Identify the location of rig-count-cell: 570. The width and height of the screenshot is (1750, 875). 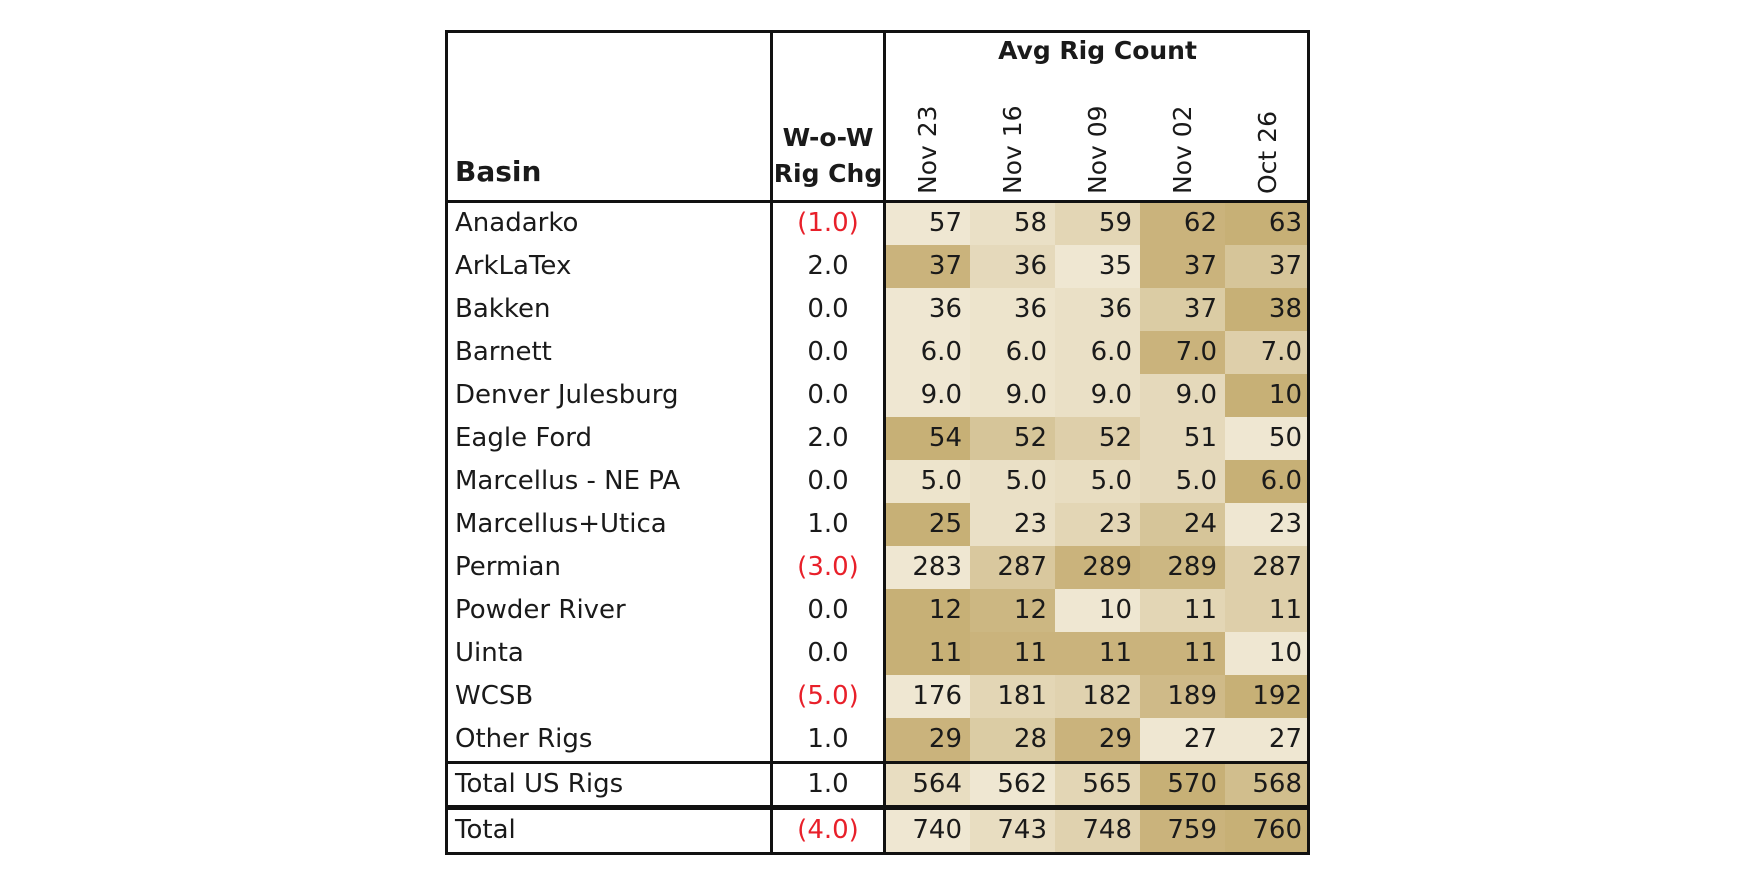
(1182, 784).